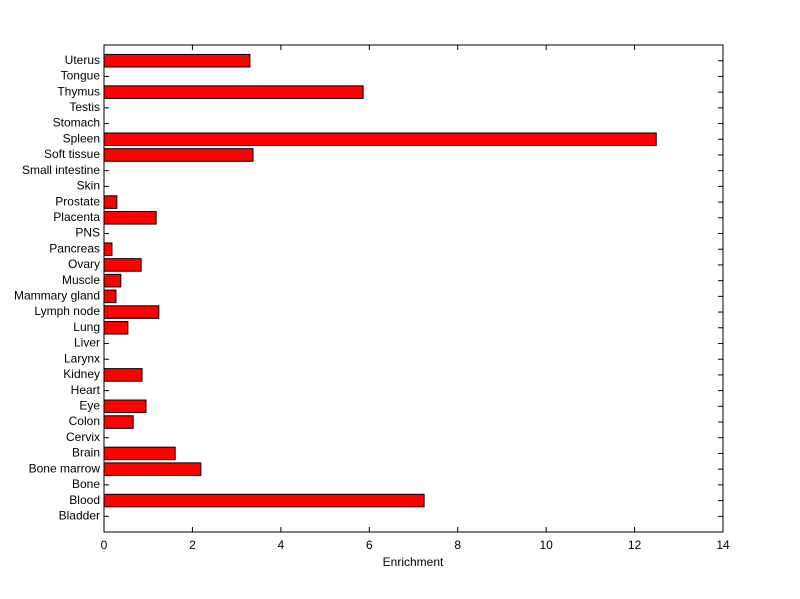 This screenshot has width=800, height=599. I want to click on x-tick-label: 12, so click(635, 545).